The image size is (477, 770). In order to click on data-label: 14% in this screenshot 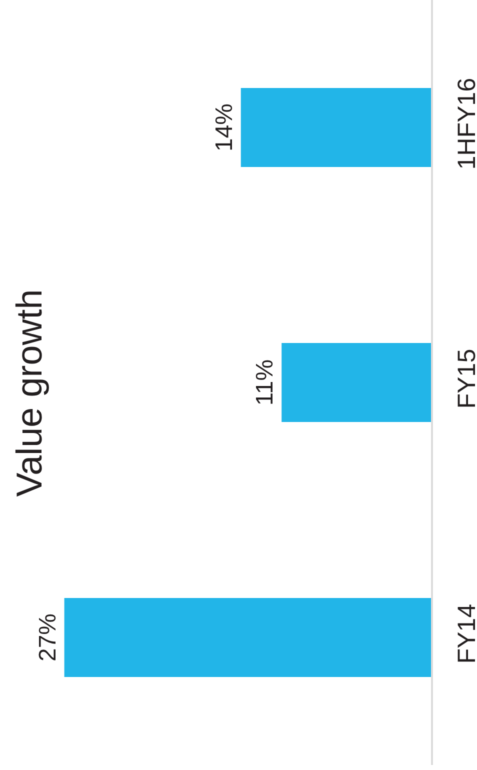, I will do `click(224, 127)`.